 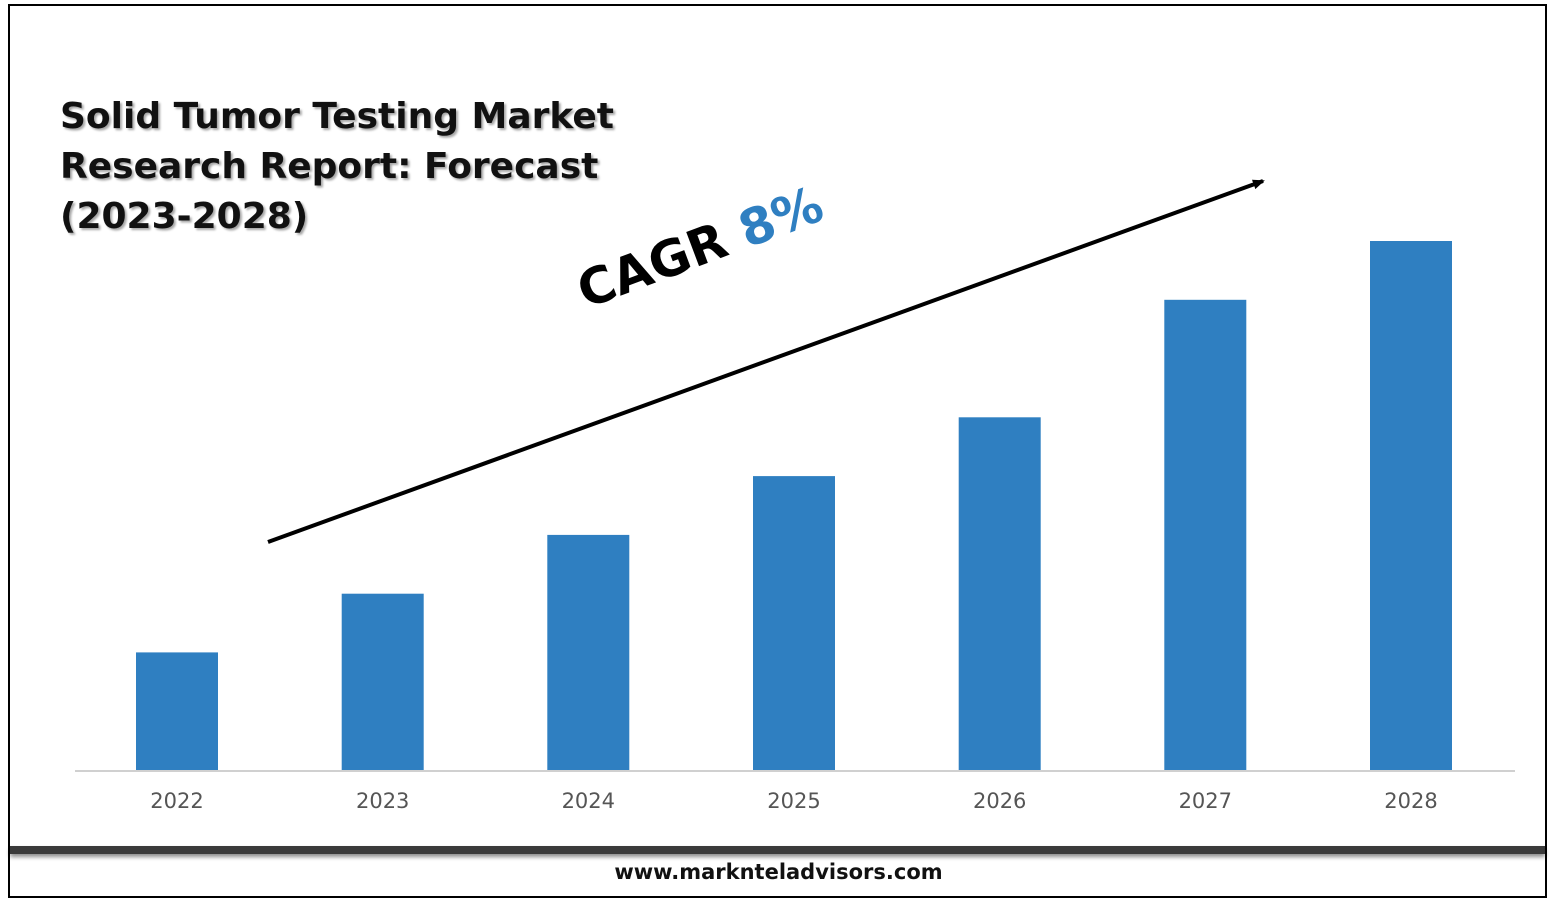 What do you see at coordinates (382, 681) in the screenshot?
I see `bar-2023` at bounding box center [382, 681].